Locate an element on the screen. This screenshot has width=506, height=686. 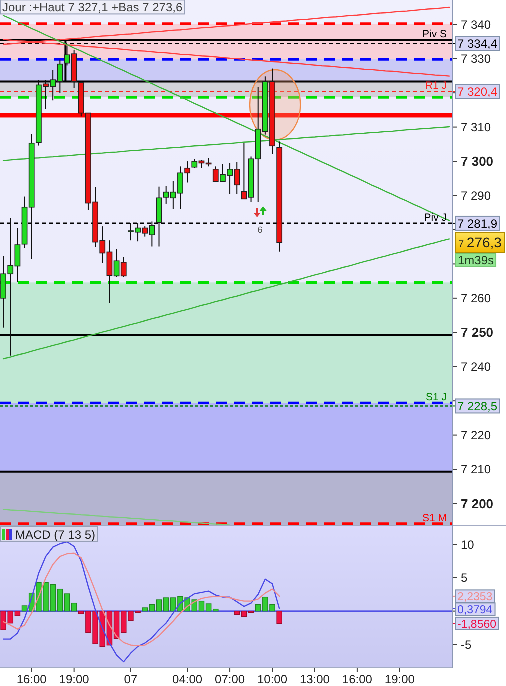
y-tick-label: 10 is located at coordinates (468, 545).